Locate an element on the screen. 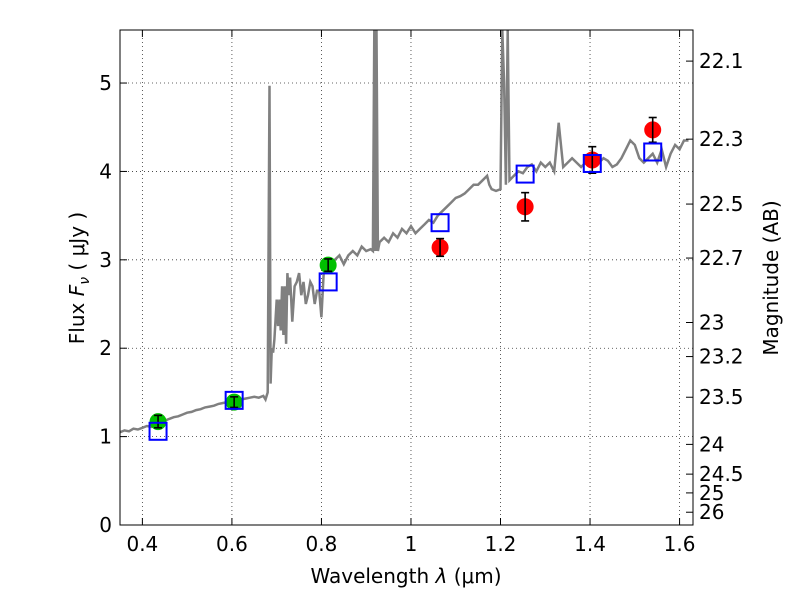 This screenshot has width=800, height=600. y-tick-label: 1 is located at coordinates (105, 437).